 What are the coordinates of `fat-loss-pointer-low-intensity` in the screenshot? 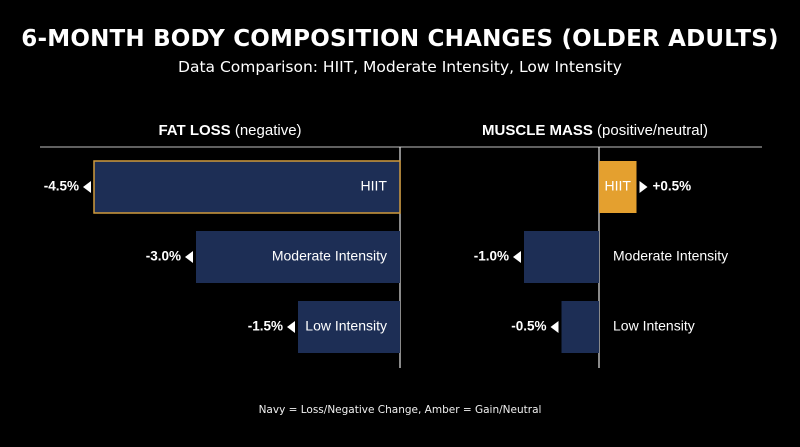 It's located at (291, 327).